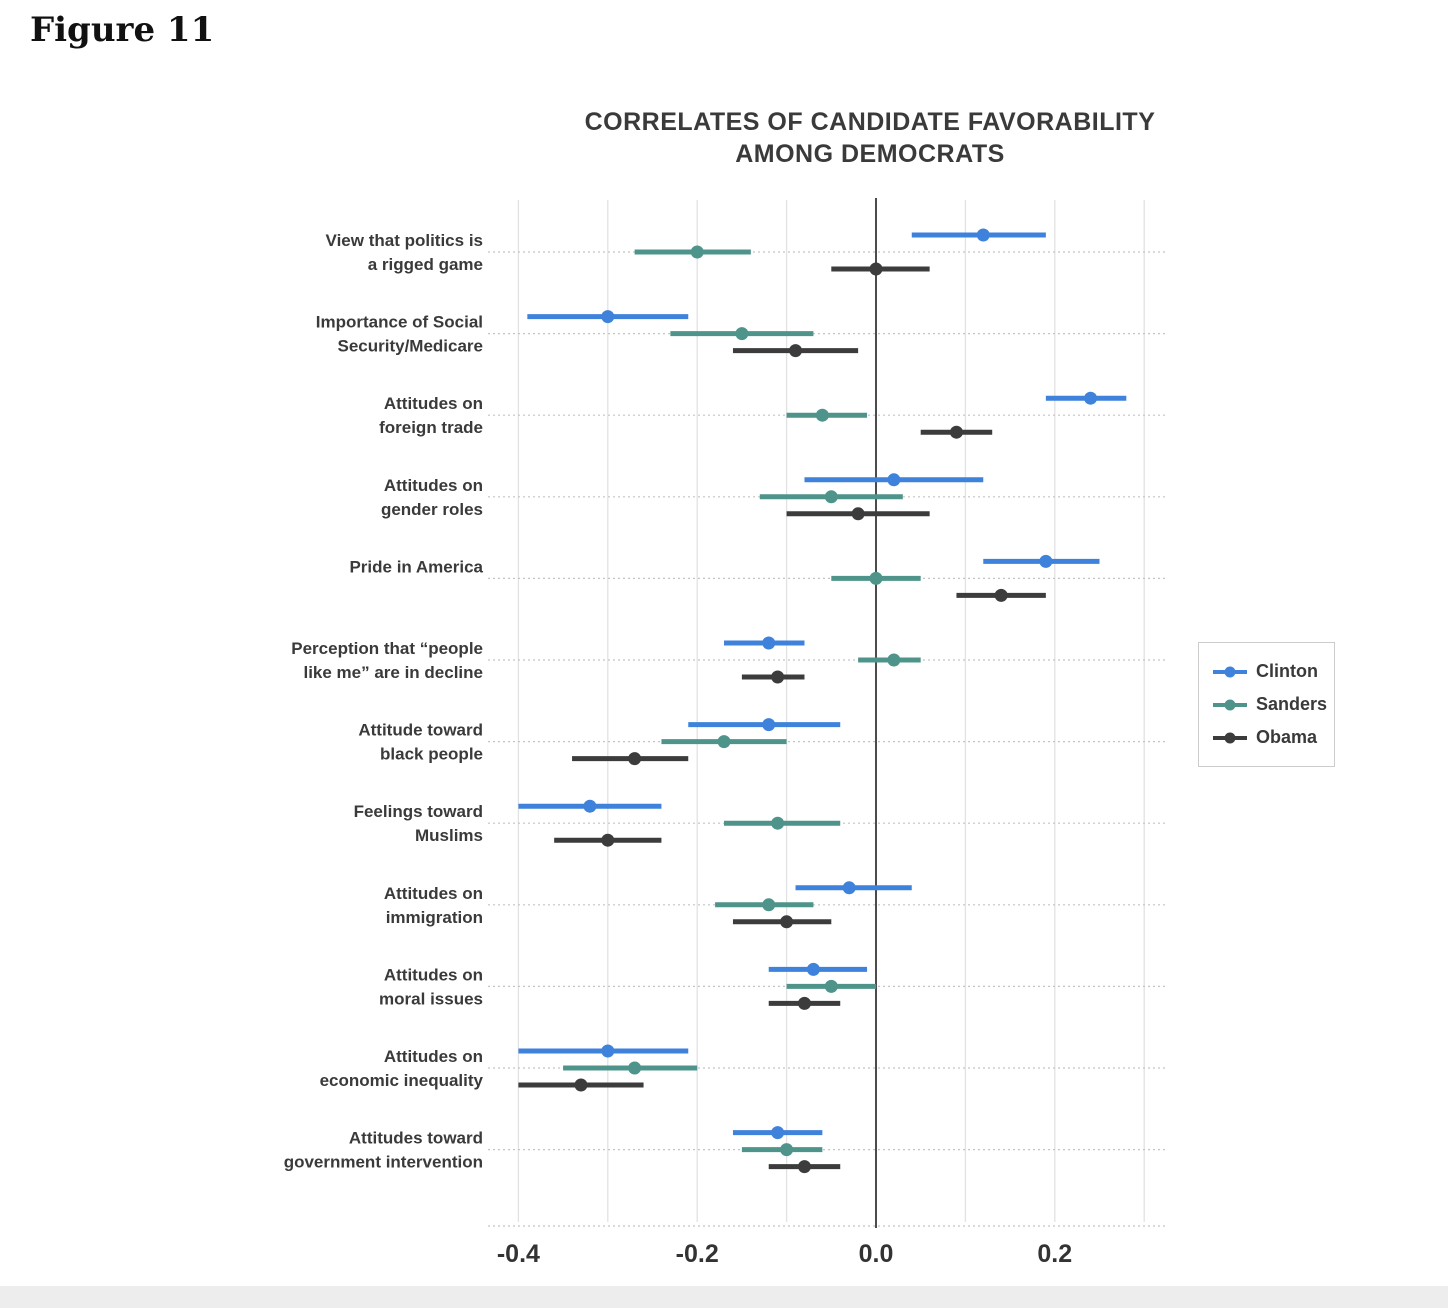 The height and width of the screenshot is (1308, 1448). Describe the element at coordinates (402, 1068) in the screenshot. I see `category-label: Attitudes on economic inequality` at that location.